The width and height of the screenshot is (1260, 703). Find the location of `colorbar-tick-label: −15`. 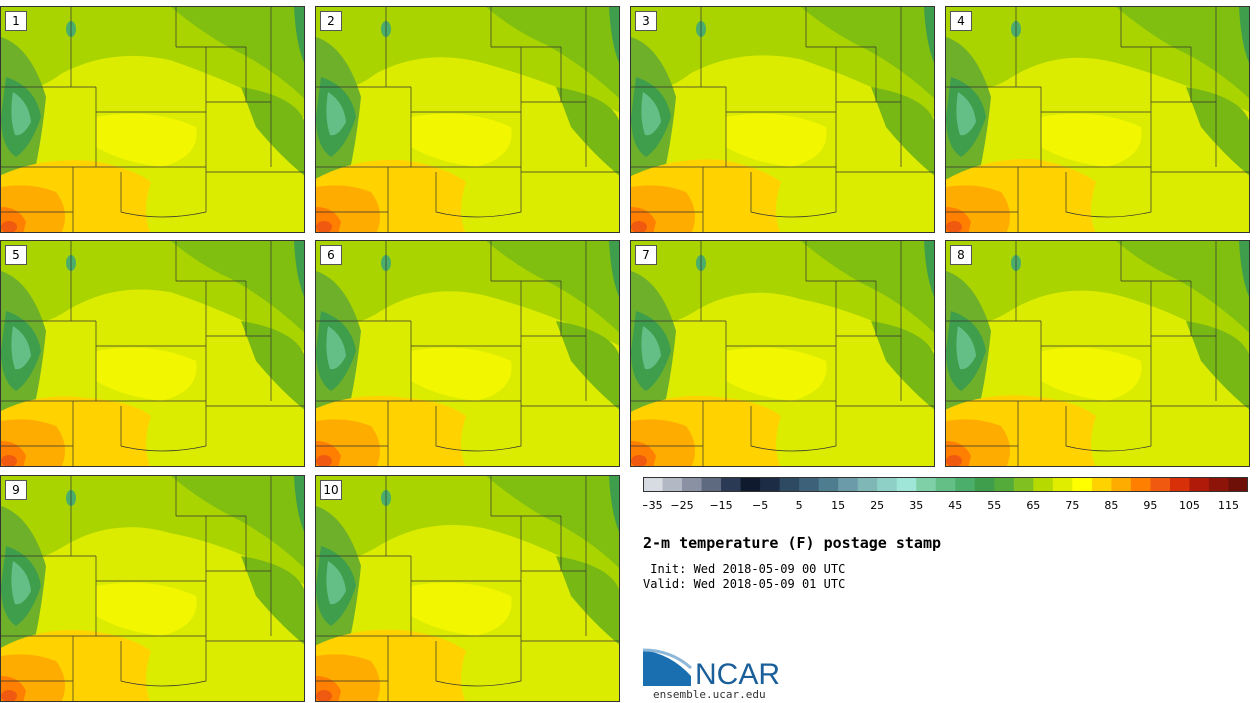

colorbar-tick-label: −15 is located at coordinates (720, 505).